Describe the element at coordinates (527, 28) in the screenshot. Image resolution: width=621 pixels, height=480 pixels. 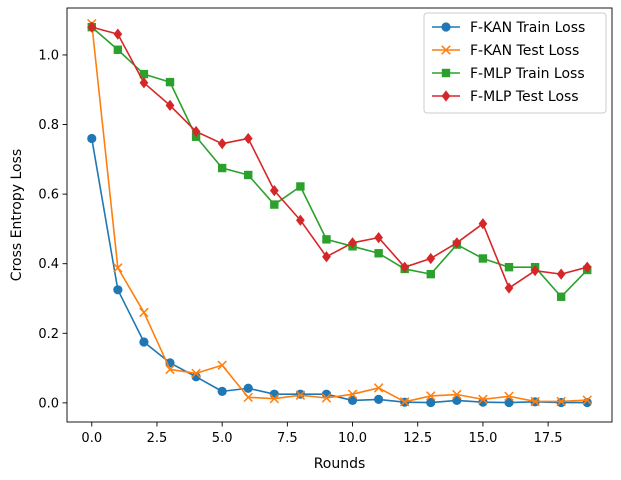
I see `legend-label-0: F-KAN Train Loss` at that location.